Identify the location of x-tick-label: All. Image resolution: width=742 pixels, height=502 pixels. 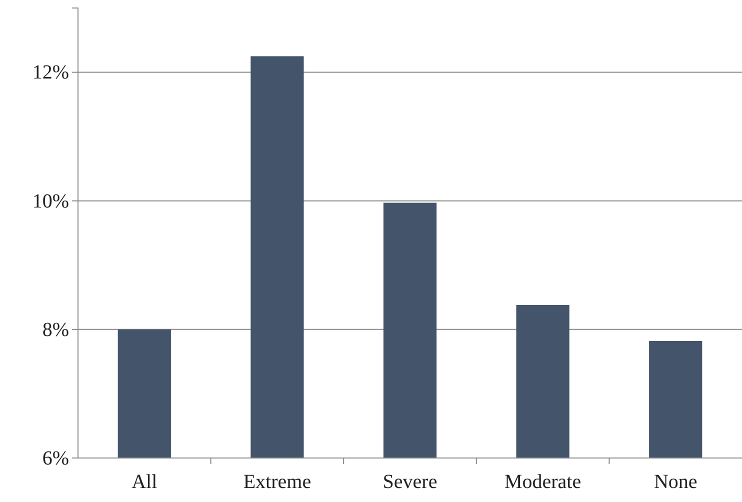
(145, 482).